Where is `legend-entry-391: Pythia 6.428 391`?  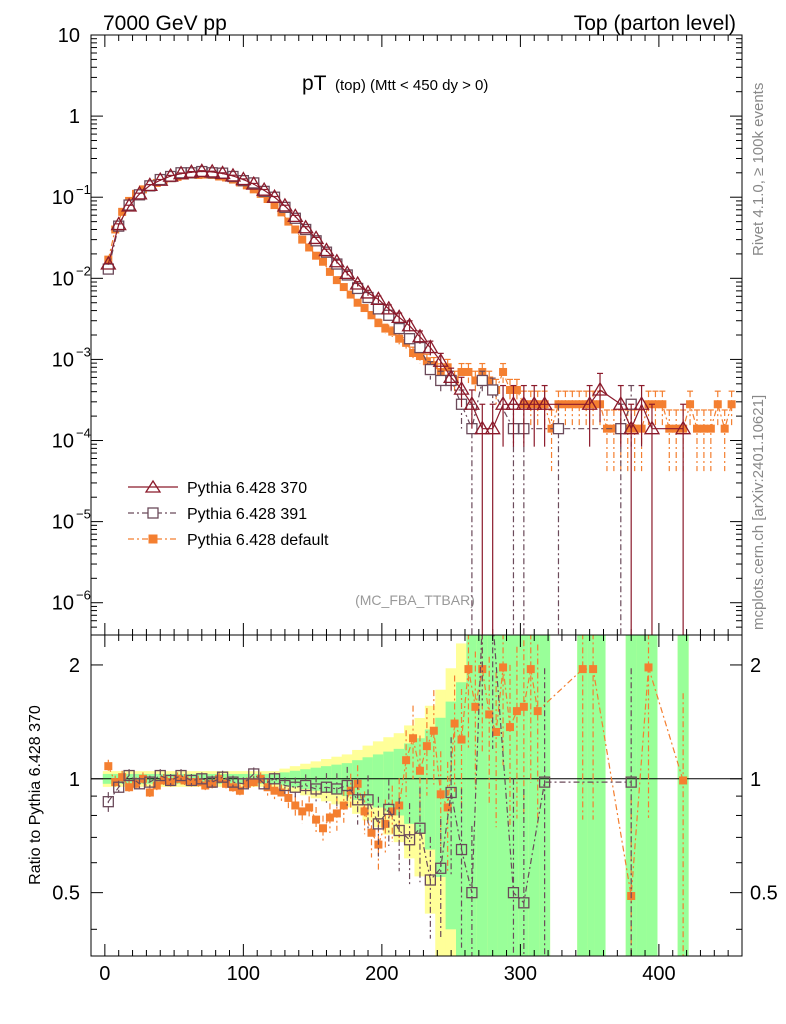
legend-entry-391: Pythia 6.428 391 is located at coordinates (217, 514).